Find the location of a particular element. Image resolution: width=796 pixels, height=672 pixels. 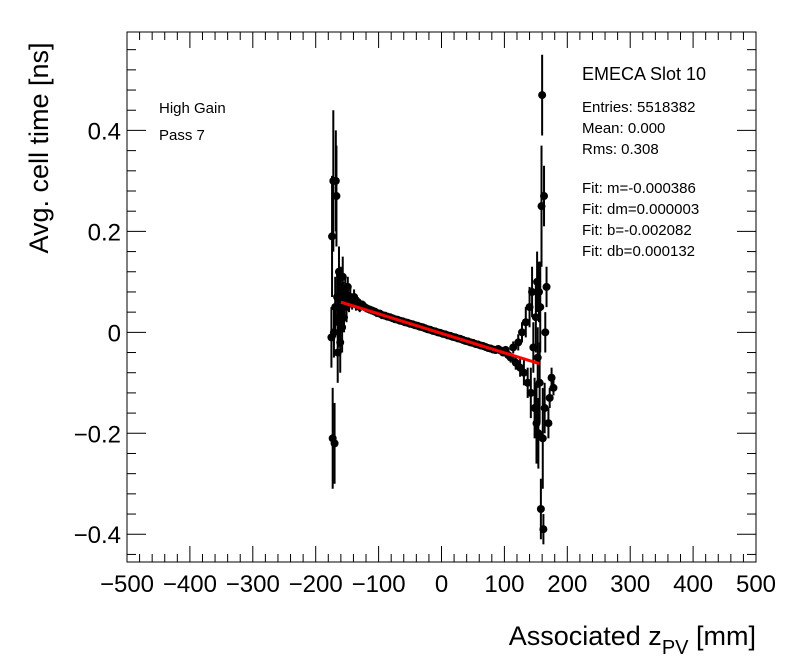

y-tick-label: 0 is located at coordinates (114, 333).